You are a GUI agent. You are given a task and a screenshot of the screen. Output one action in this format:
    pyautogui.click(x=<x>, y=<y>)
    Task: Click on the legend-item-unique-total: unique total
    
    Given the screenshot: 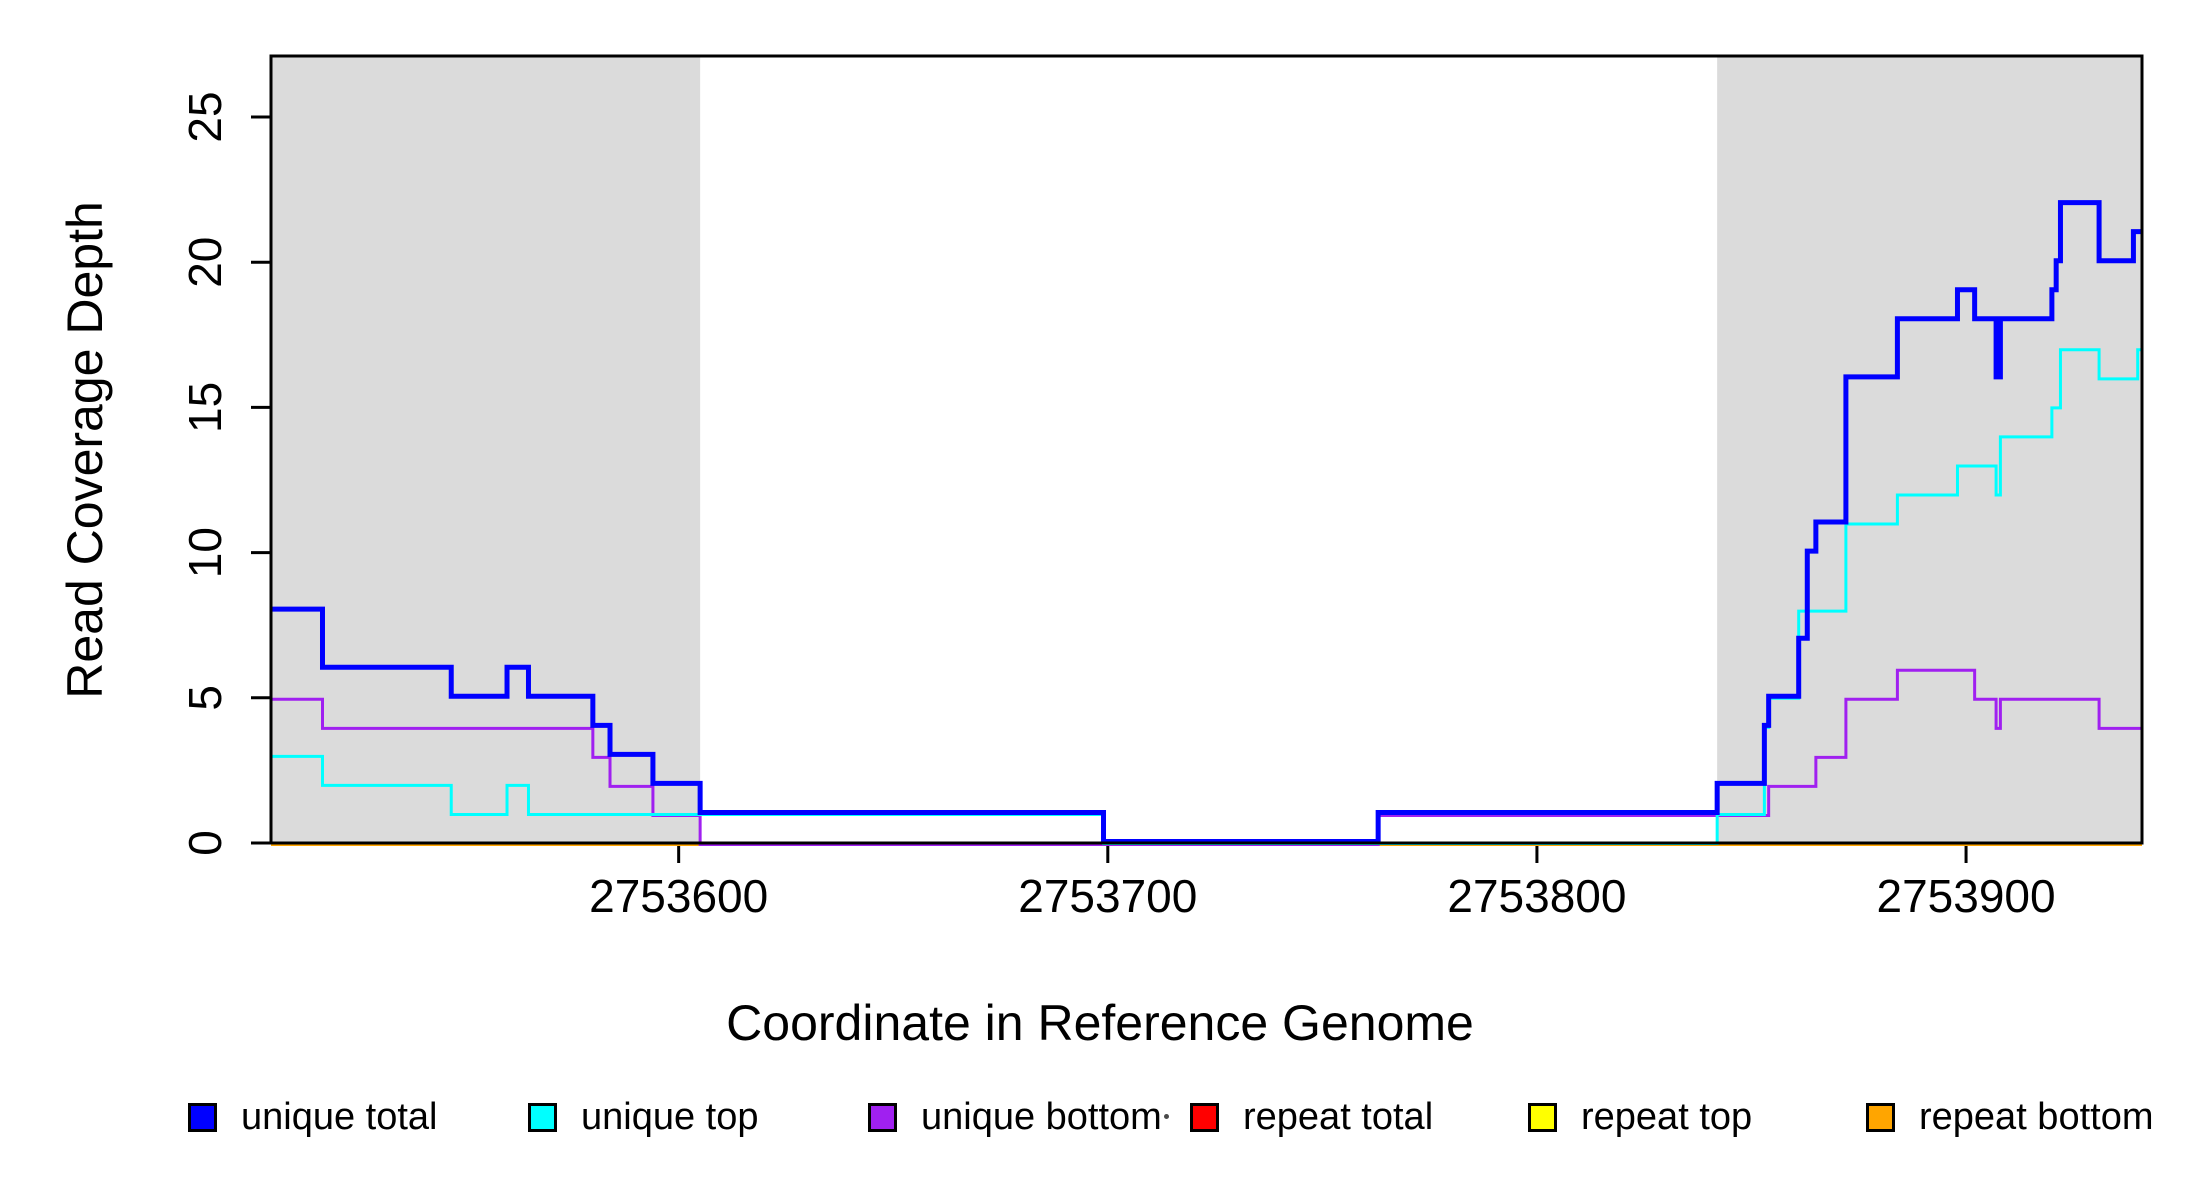 What is the action you would take?
    pyautogui.click(x=313, y=1117)
    